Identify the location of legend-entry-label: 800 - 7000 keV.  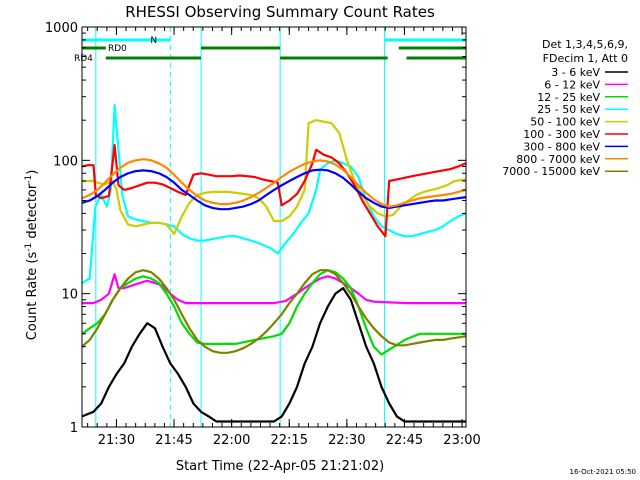
(558, 159).